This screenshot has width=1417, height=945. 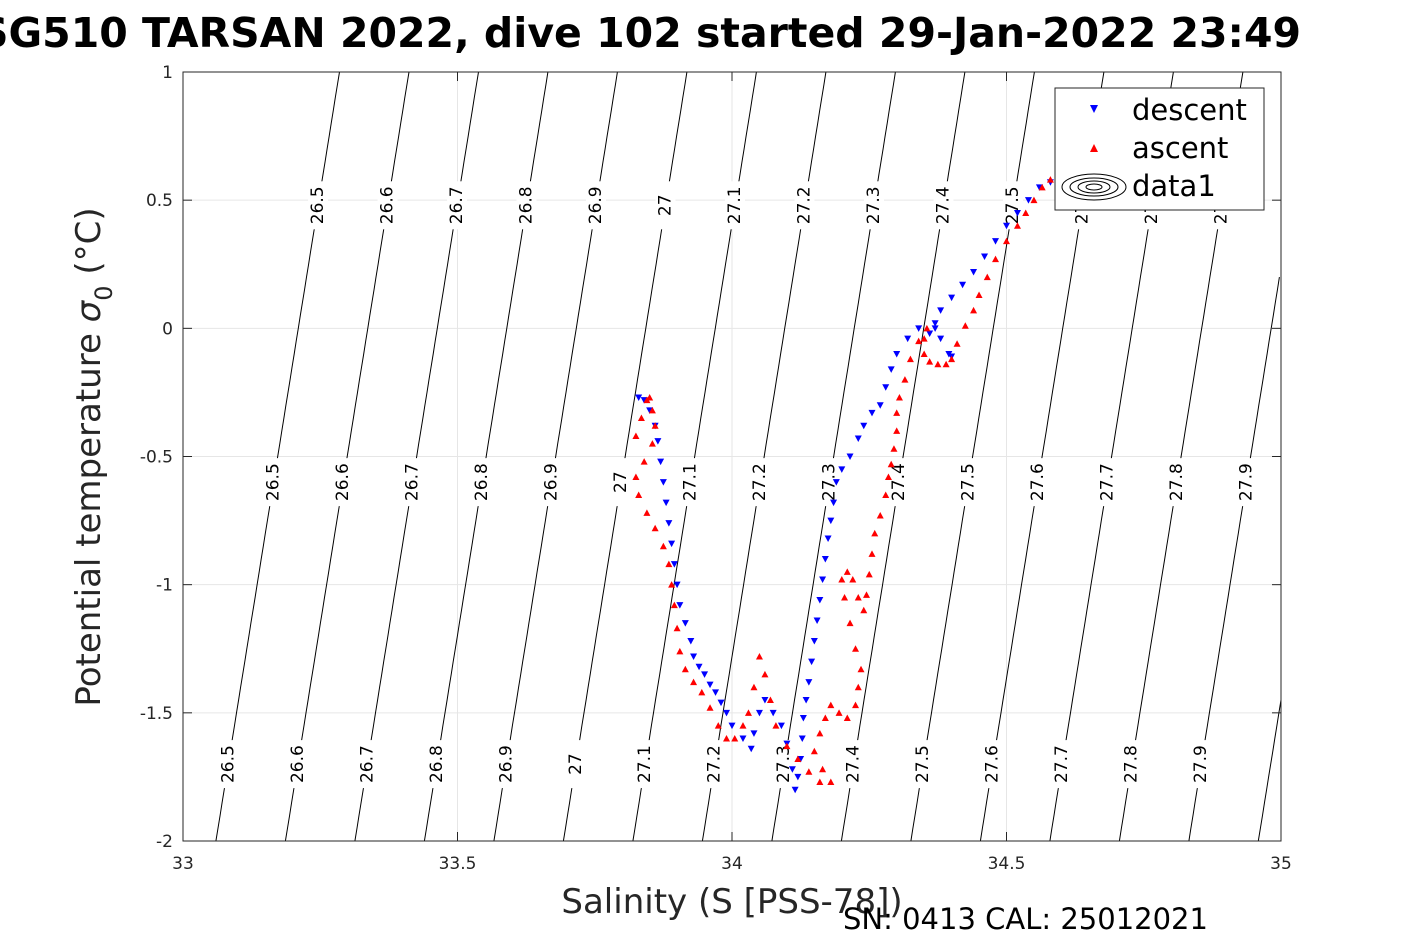 What do you see at coordinates (1108, 482) in the screenshot?
I see `contour-27-7-label: 27.7` at bounding box center [1108, 482].